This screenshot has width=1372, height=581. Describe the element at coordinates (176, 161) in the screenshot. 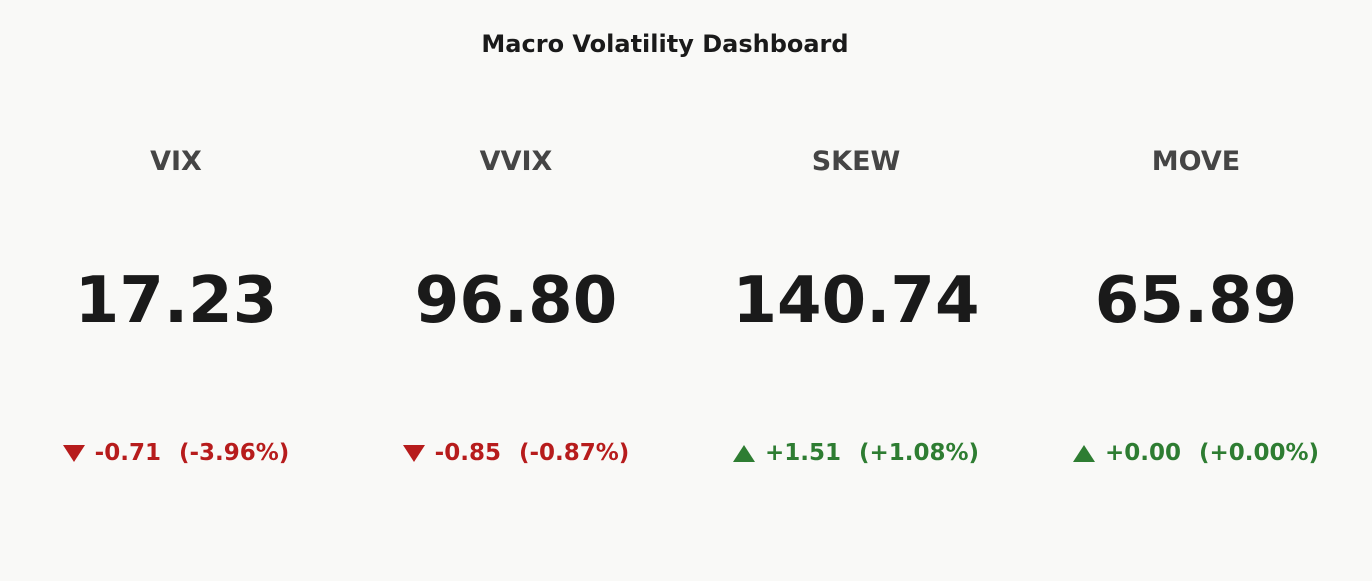

I see `indicator-name: VIX` at that location.